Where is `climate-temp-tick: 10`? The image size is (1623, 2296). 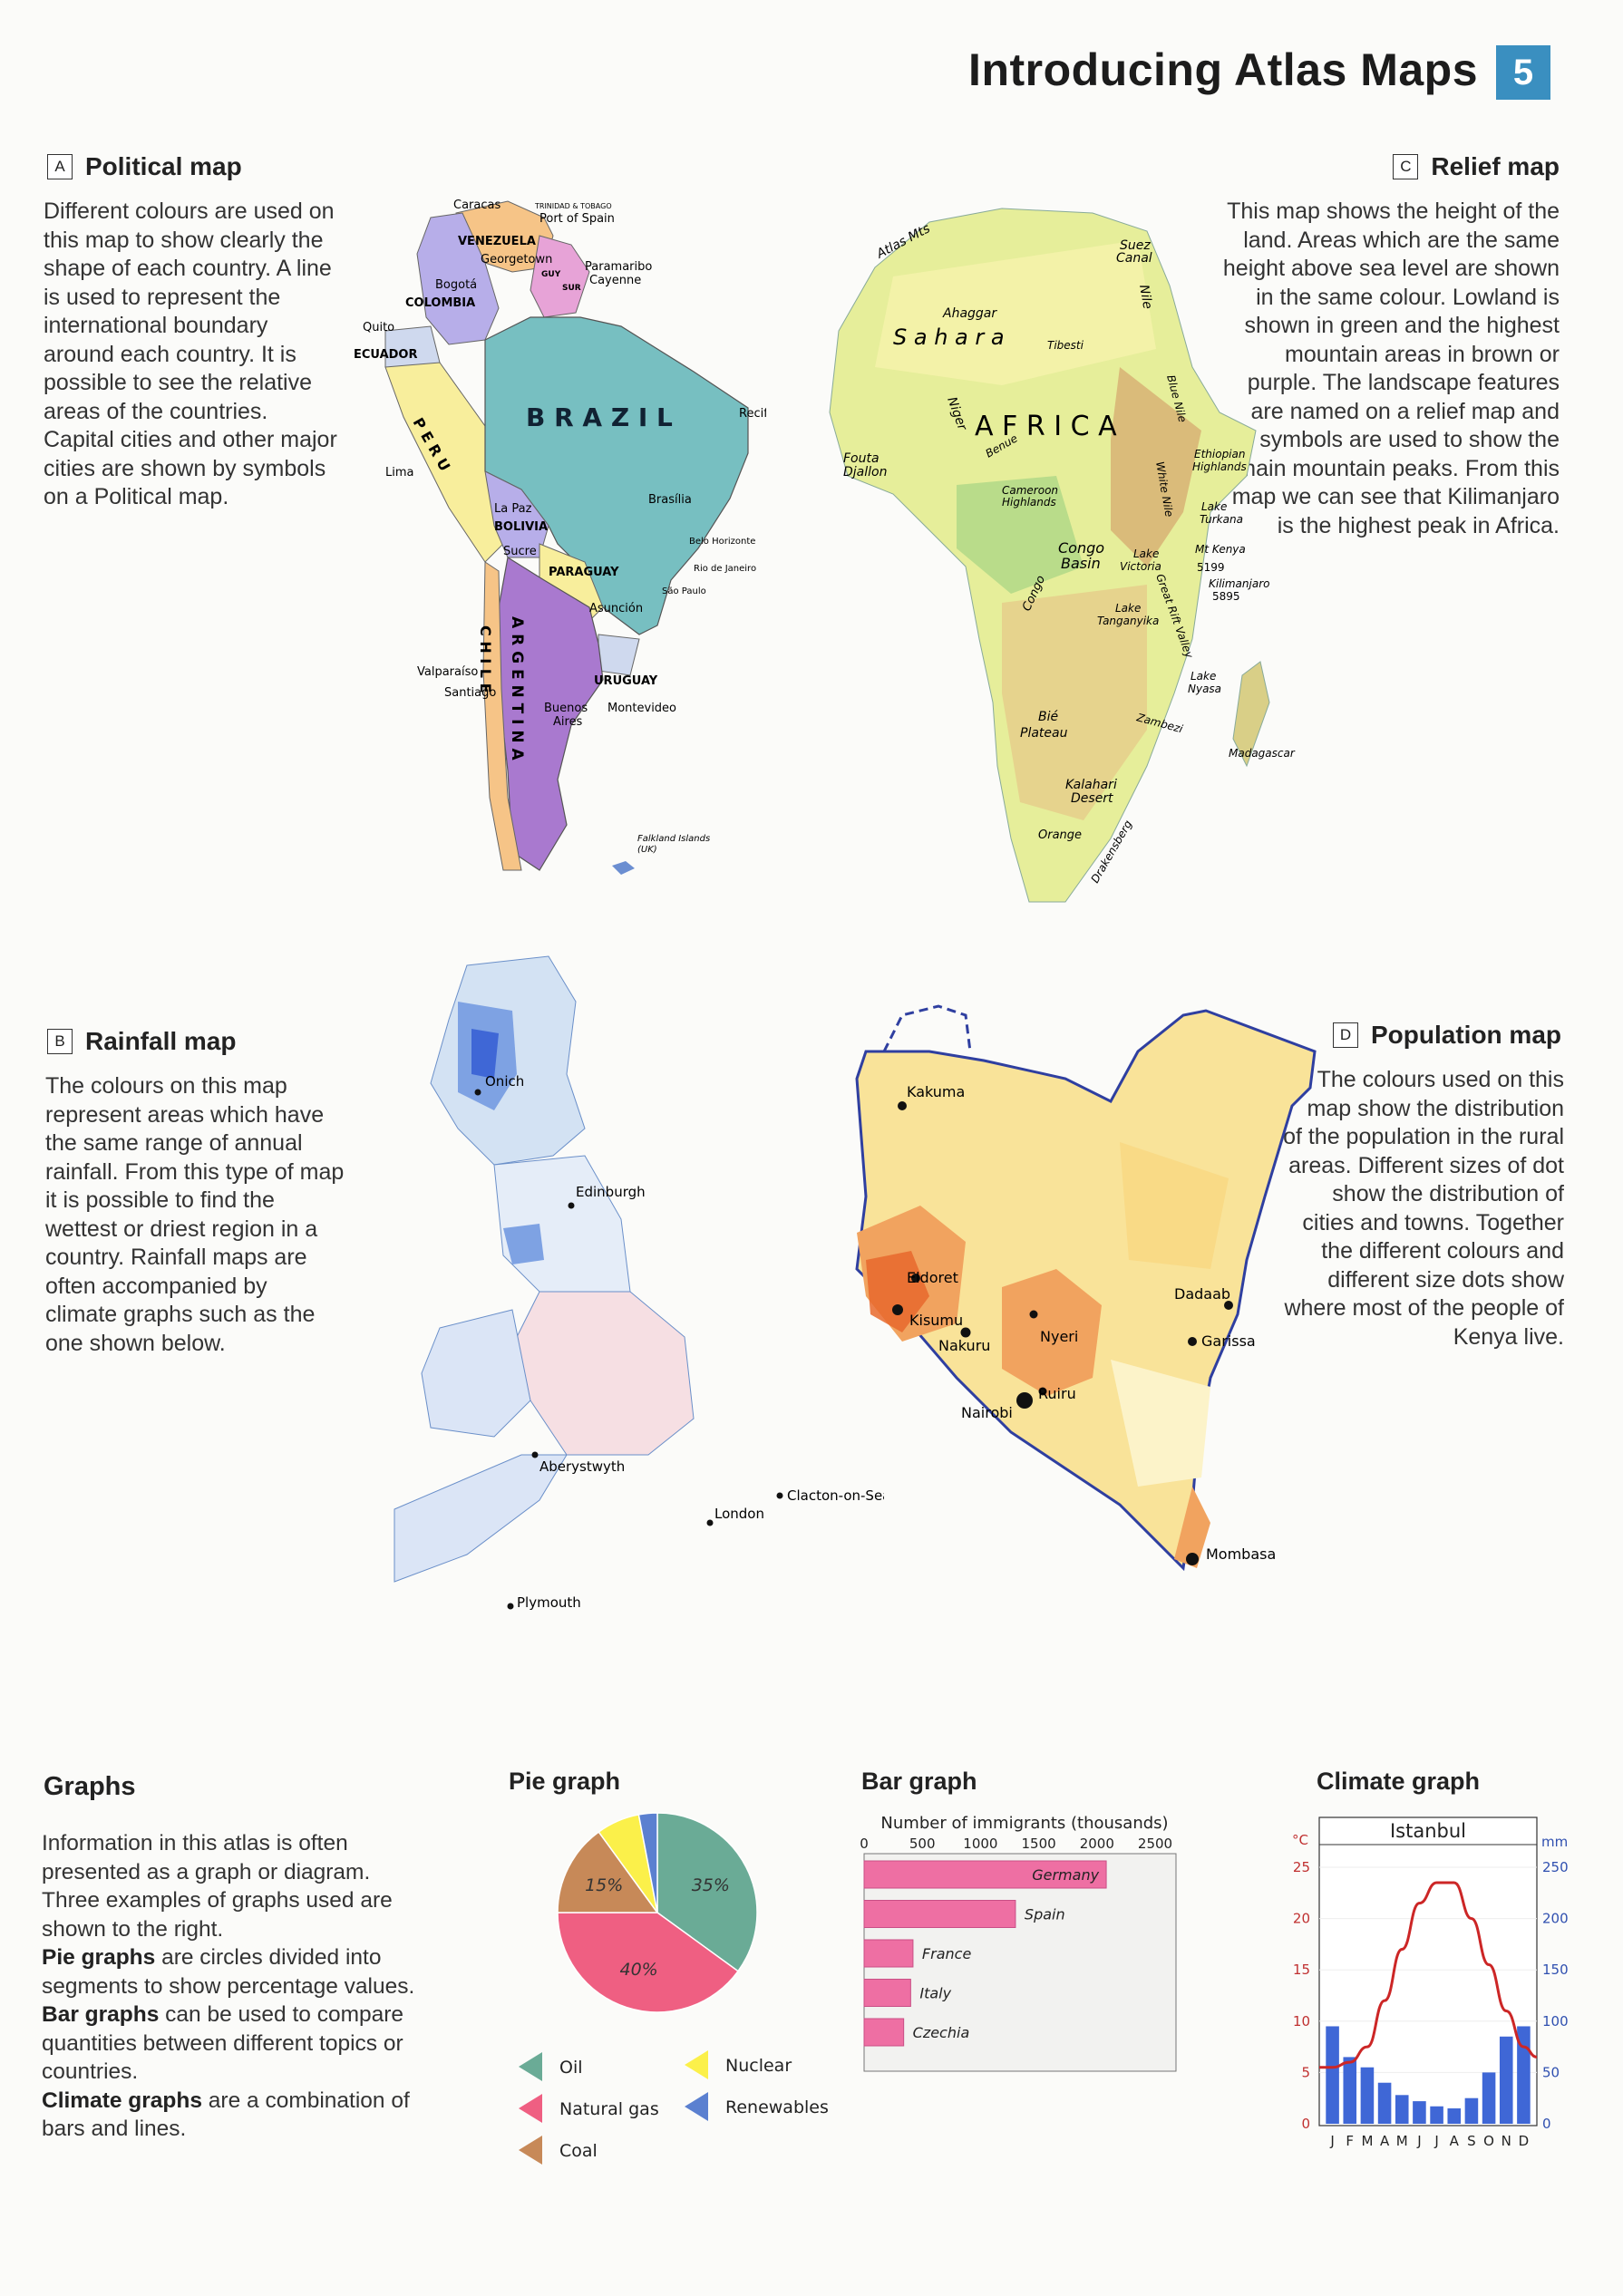
climate-temp-tick: 10 is located at coordinates (1302, 2021).